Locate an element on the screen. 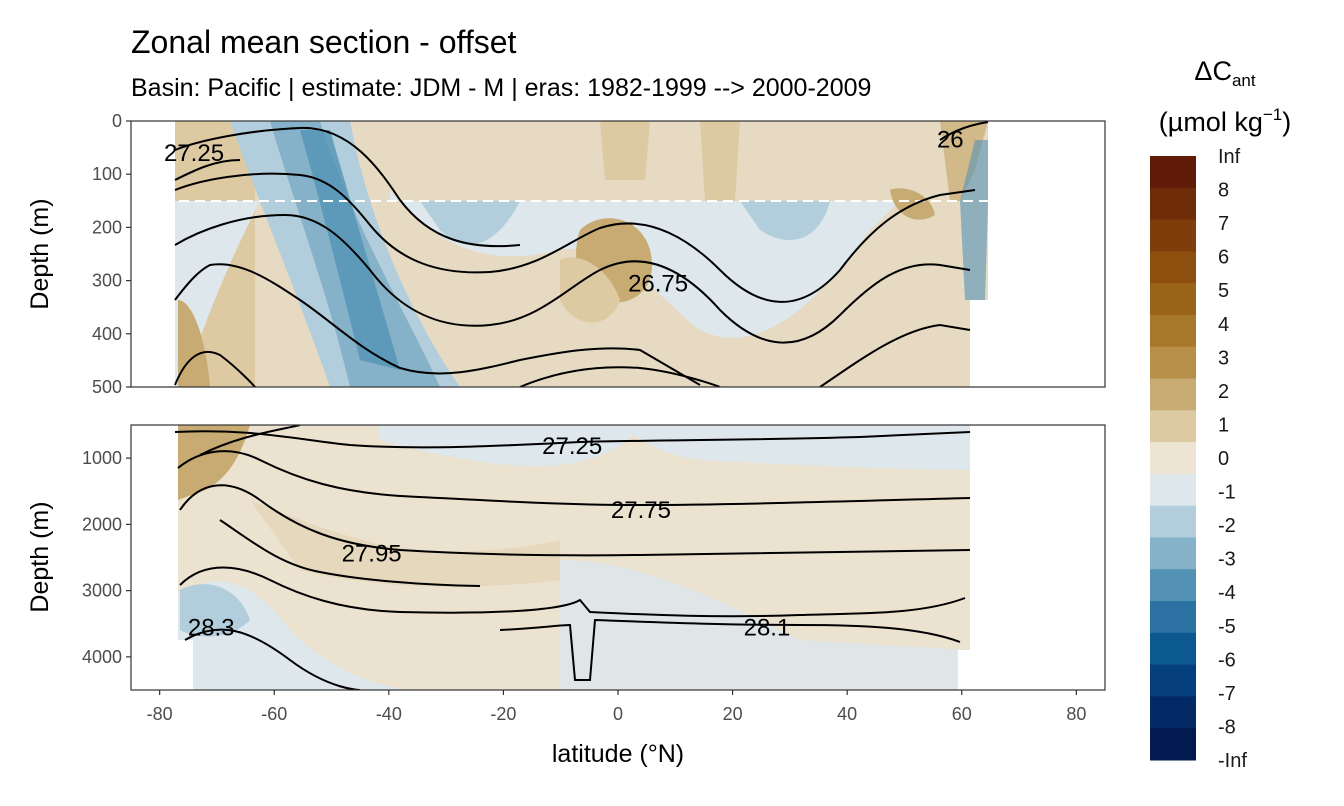 This screenshot has width=1344, height=806. y-axis-label-lower: Depth (m) is located at coordinates (40, 556).